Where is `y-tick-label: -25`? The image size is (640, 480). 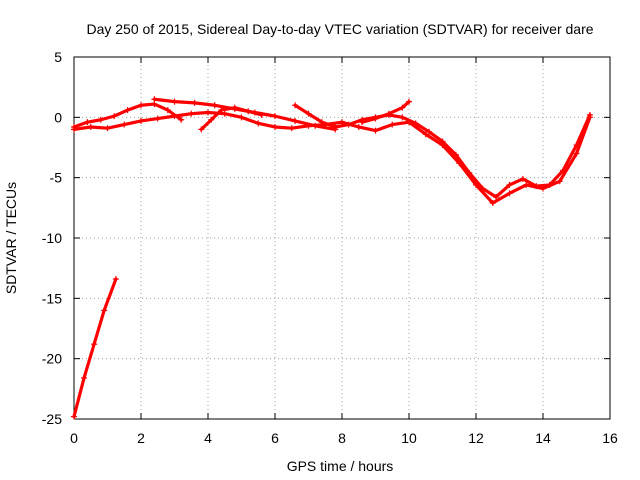 y-tick-label: -25 is located at coordinates (52, 419).